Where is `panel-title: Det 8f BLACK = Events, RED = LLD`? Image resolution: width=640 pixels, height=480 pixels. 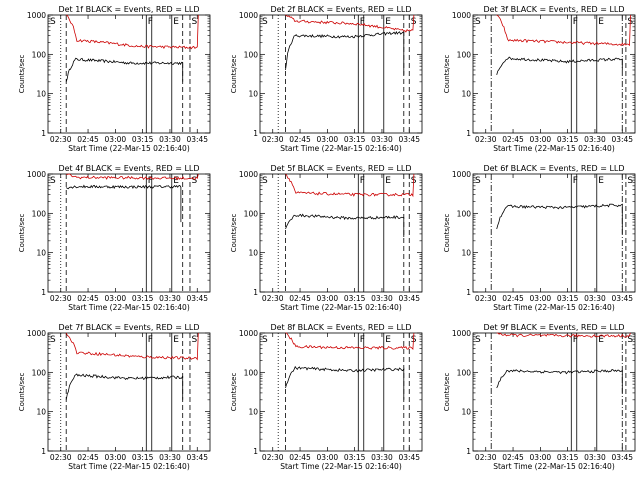
panel-title: Det 8f BLACK = Events, RED = LLD is located at coordinates (340, 327).